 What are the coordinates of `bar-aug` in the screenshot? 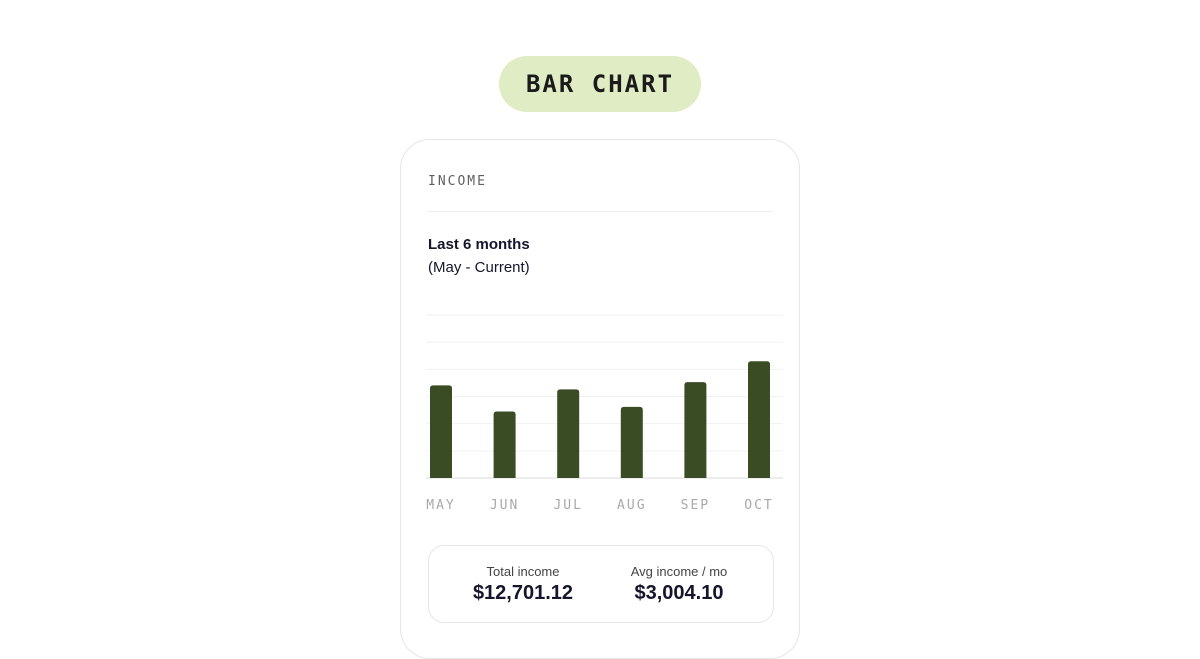 It's located at (631, 442).